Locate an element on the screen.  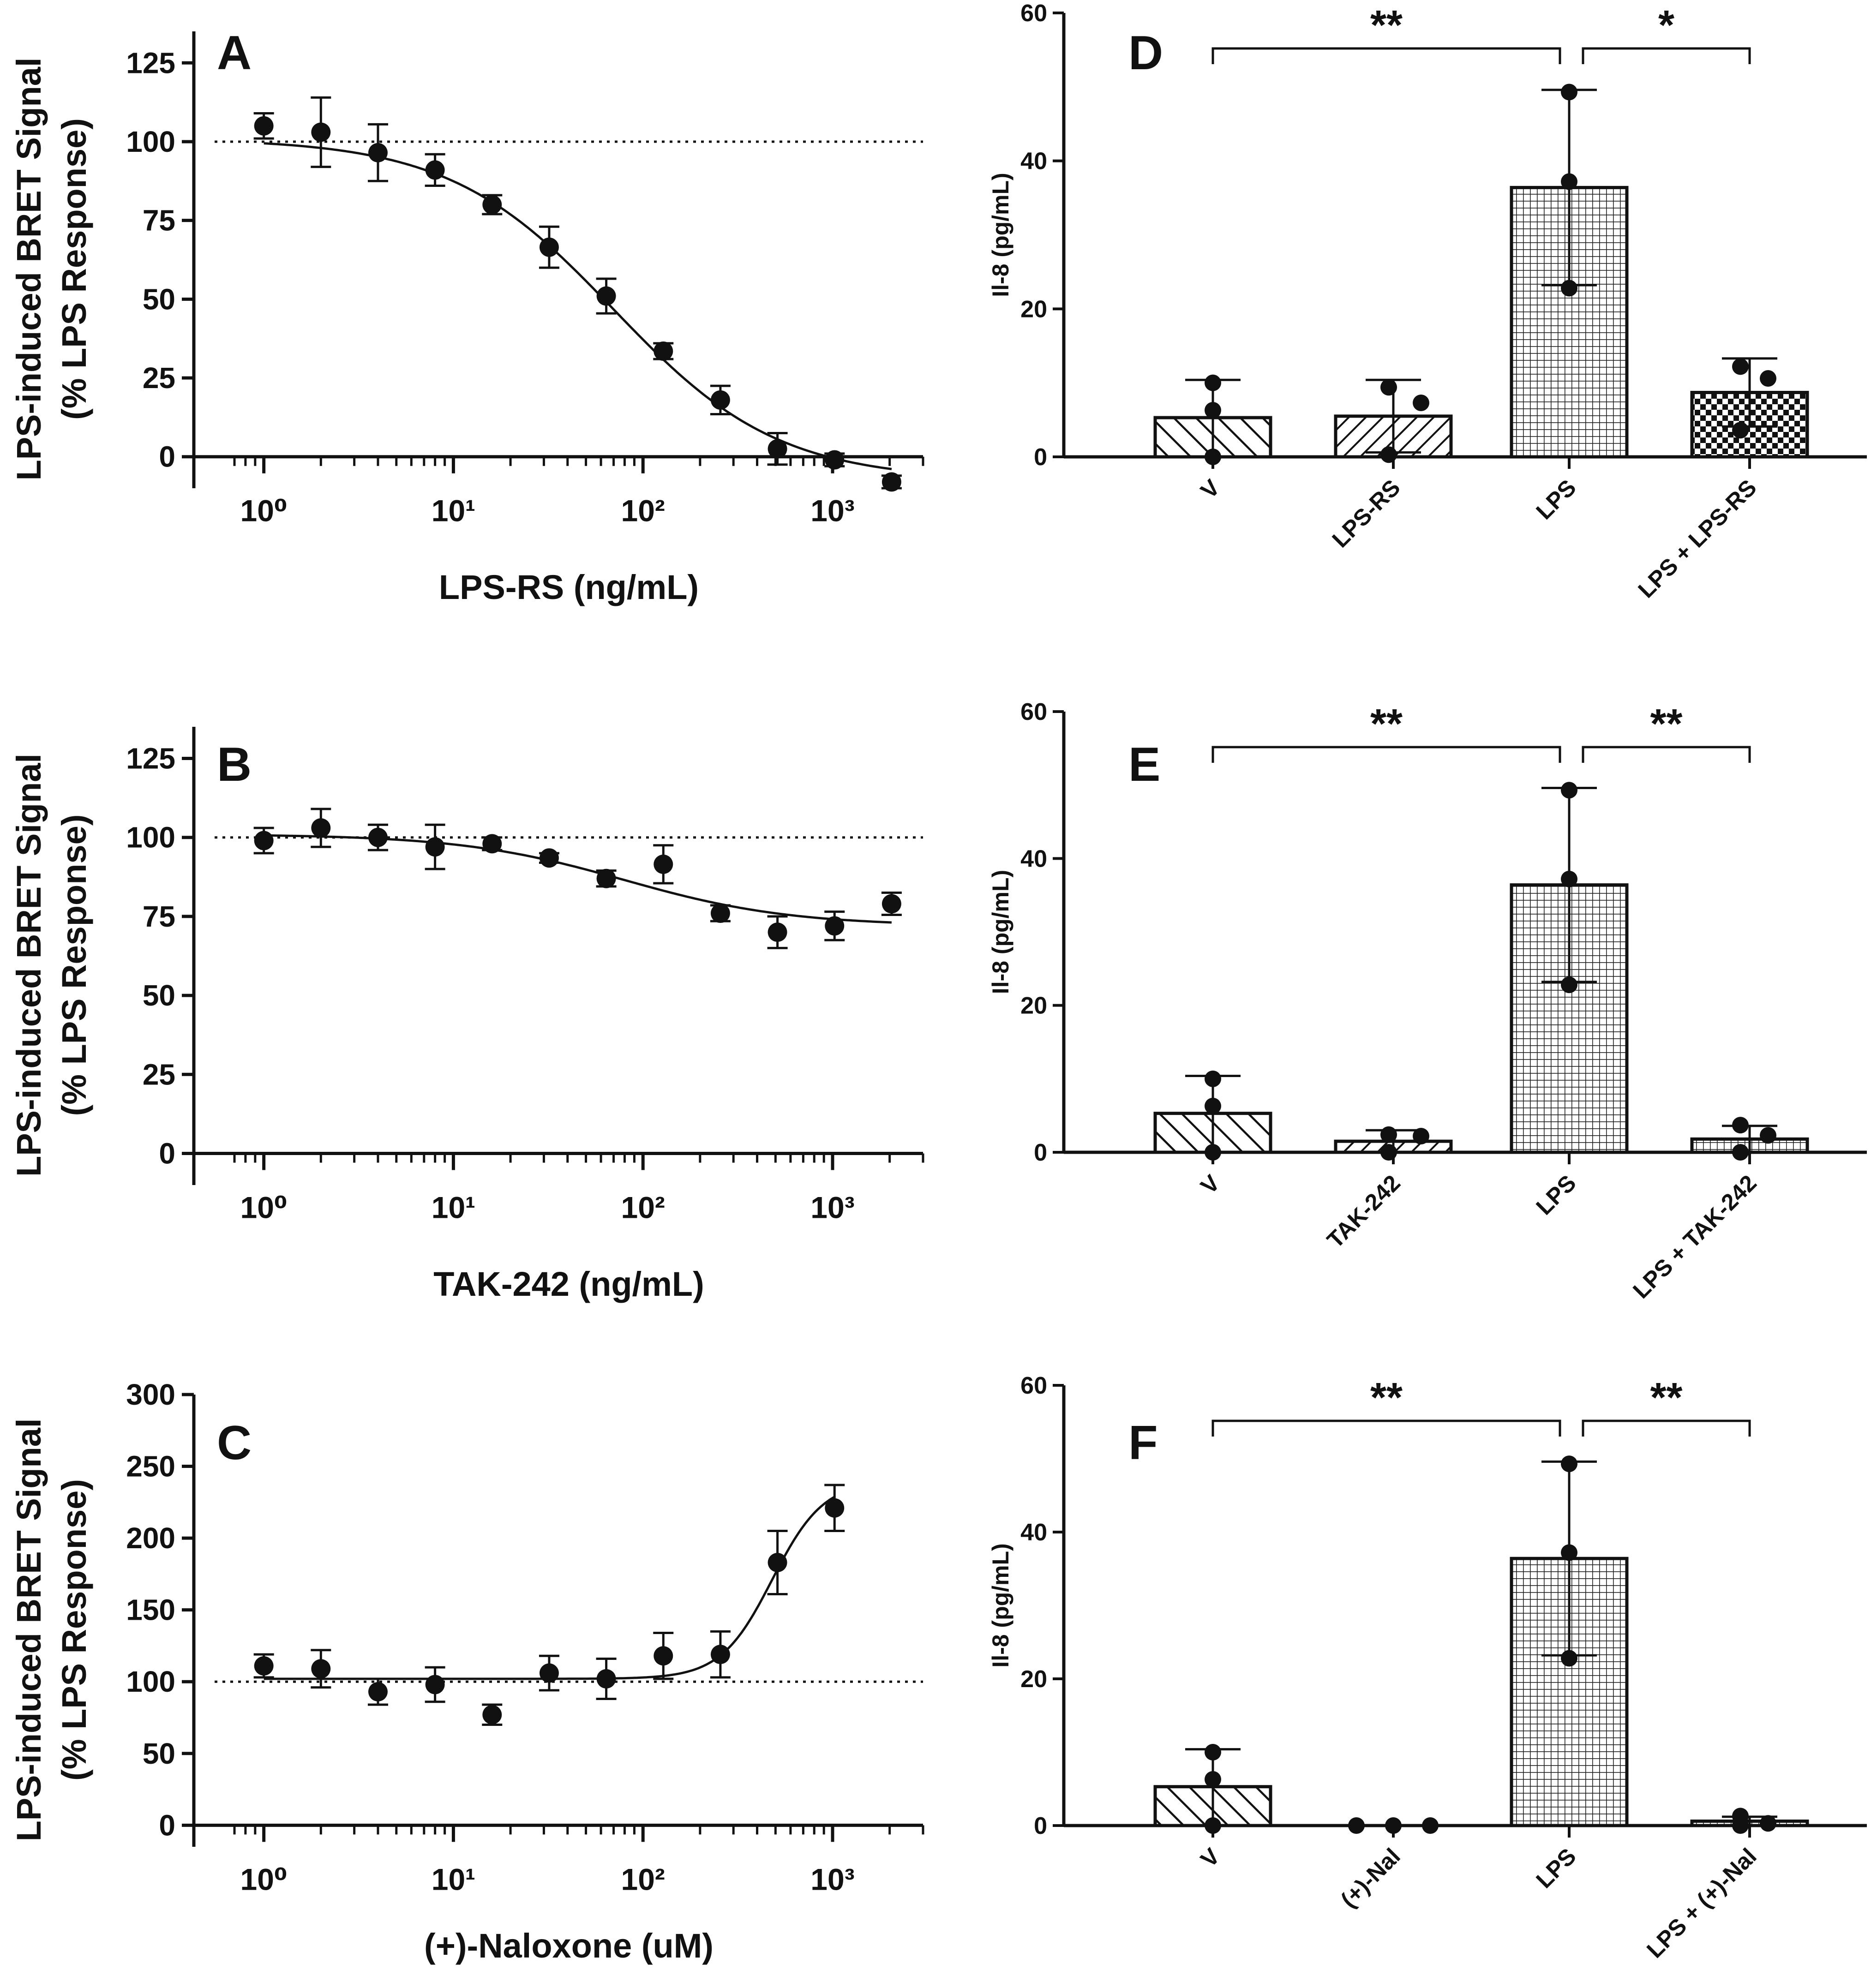
y-tick-label: 25 is located at coordinates (159, 1074).